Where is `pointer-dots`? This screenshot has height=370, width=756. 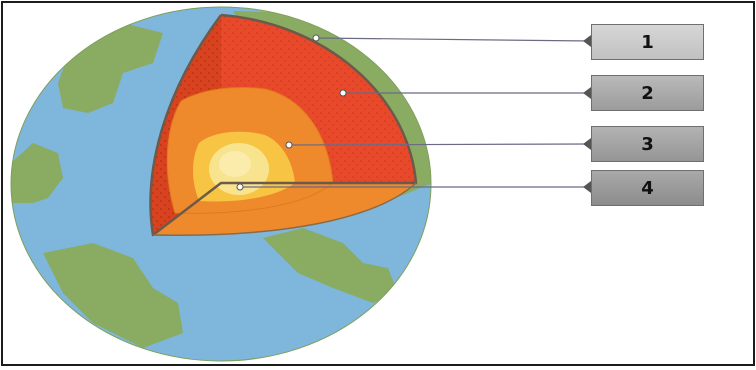
pointer-dots is located at coordinates (291, 112).